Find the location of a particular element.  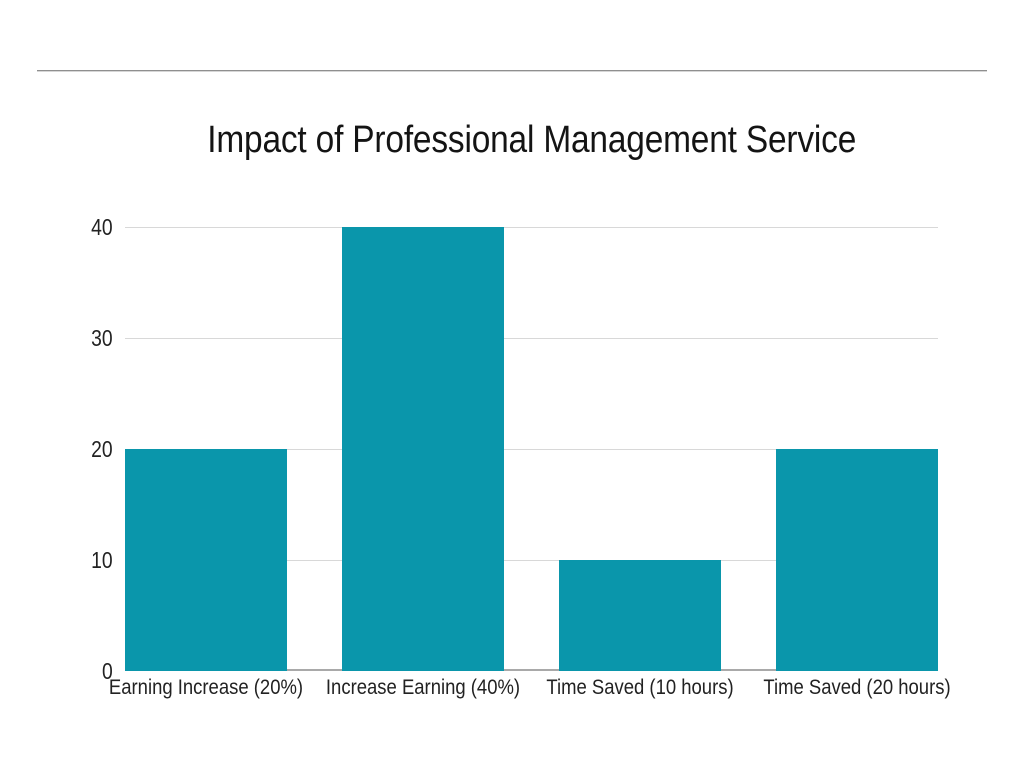

x-axis-label-4: Time Saved (20 hours) is located at coordinates (857, 687).